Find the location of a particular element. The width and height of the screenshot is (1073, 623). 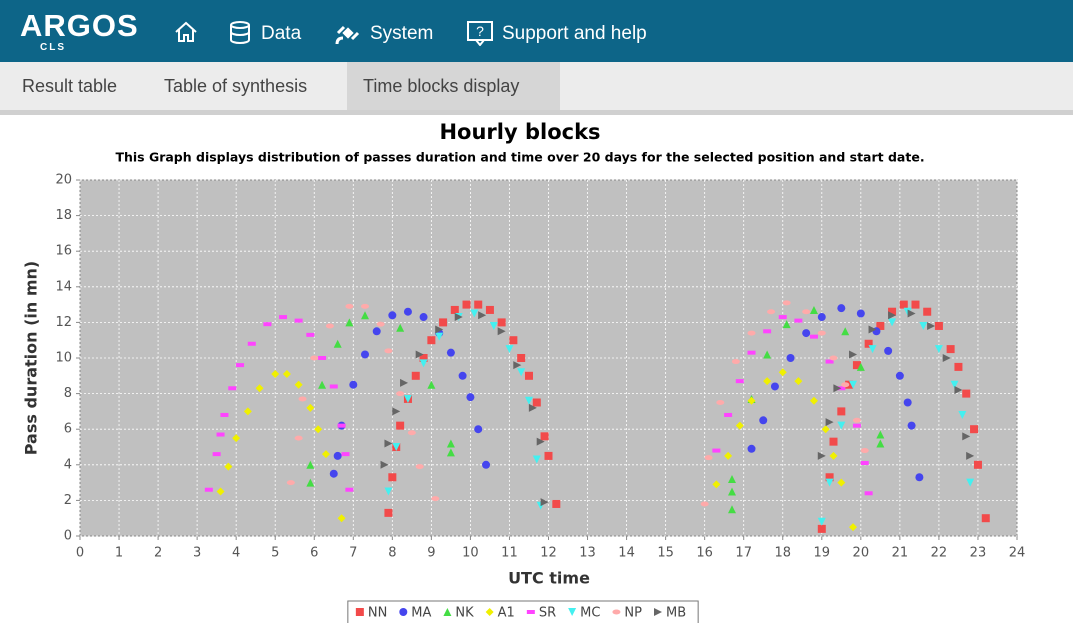

y-tick-label: 0 is located at coordinates (68, 536).